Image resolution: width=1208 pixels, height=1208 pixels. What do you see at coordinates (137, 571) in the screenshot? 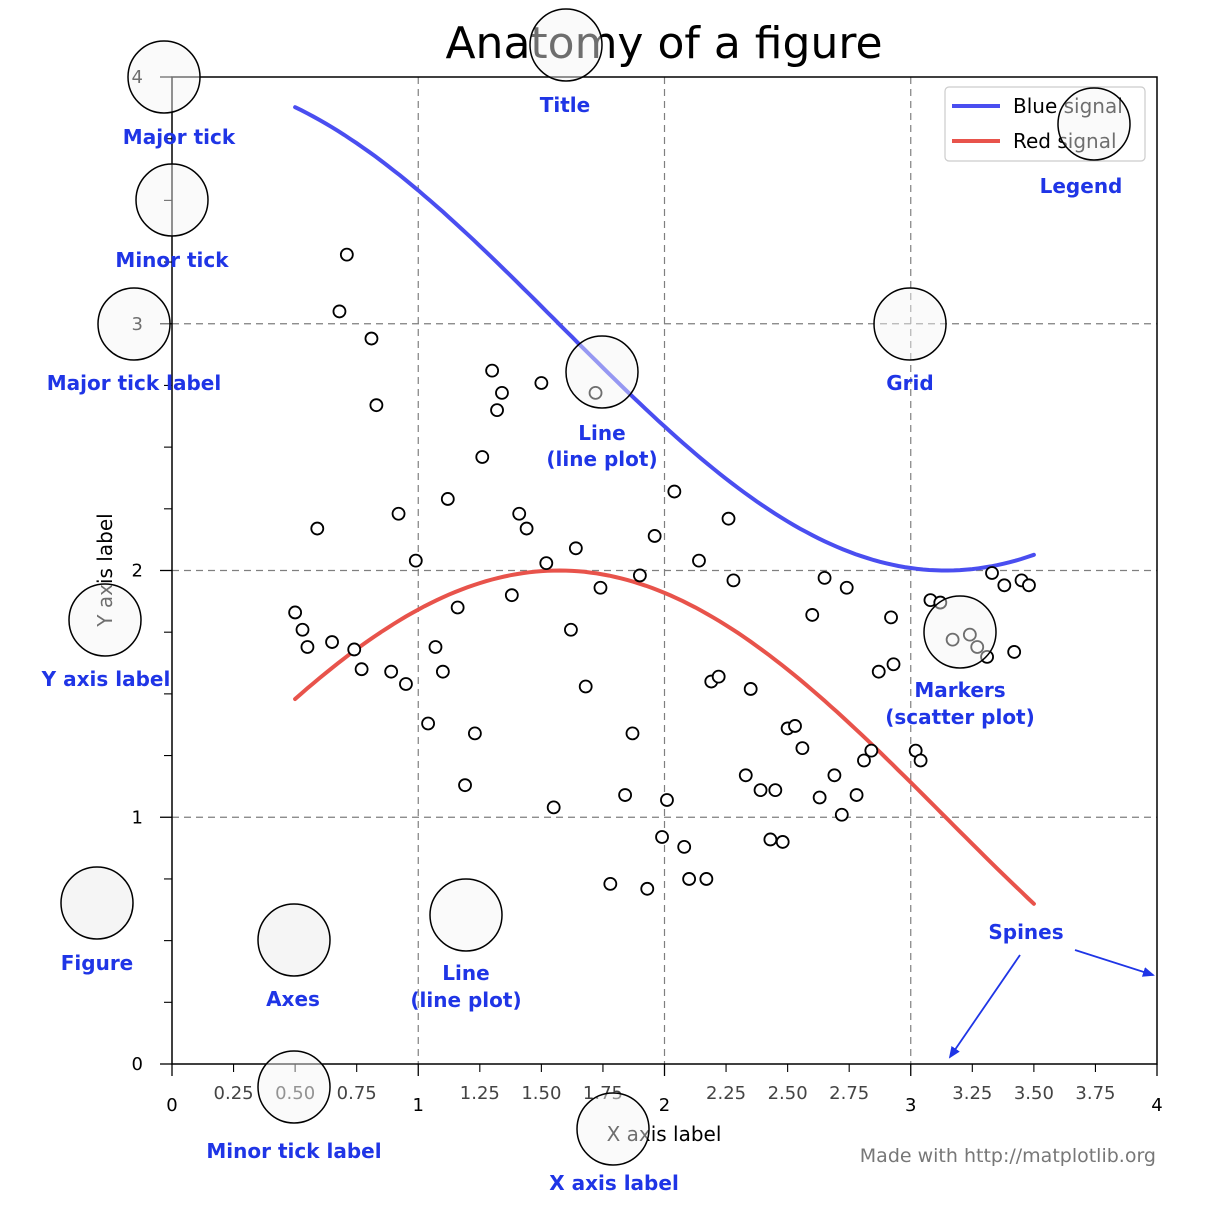
I see `y-major-tick-label: 2` at bounding box center [137, 571].